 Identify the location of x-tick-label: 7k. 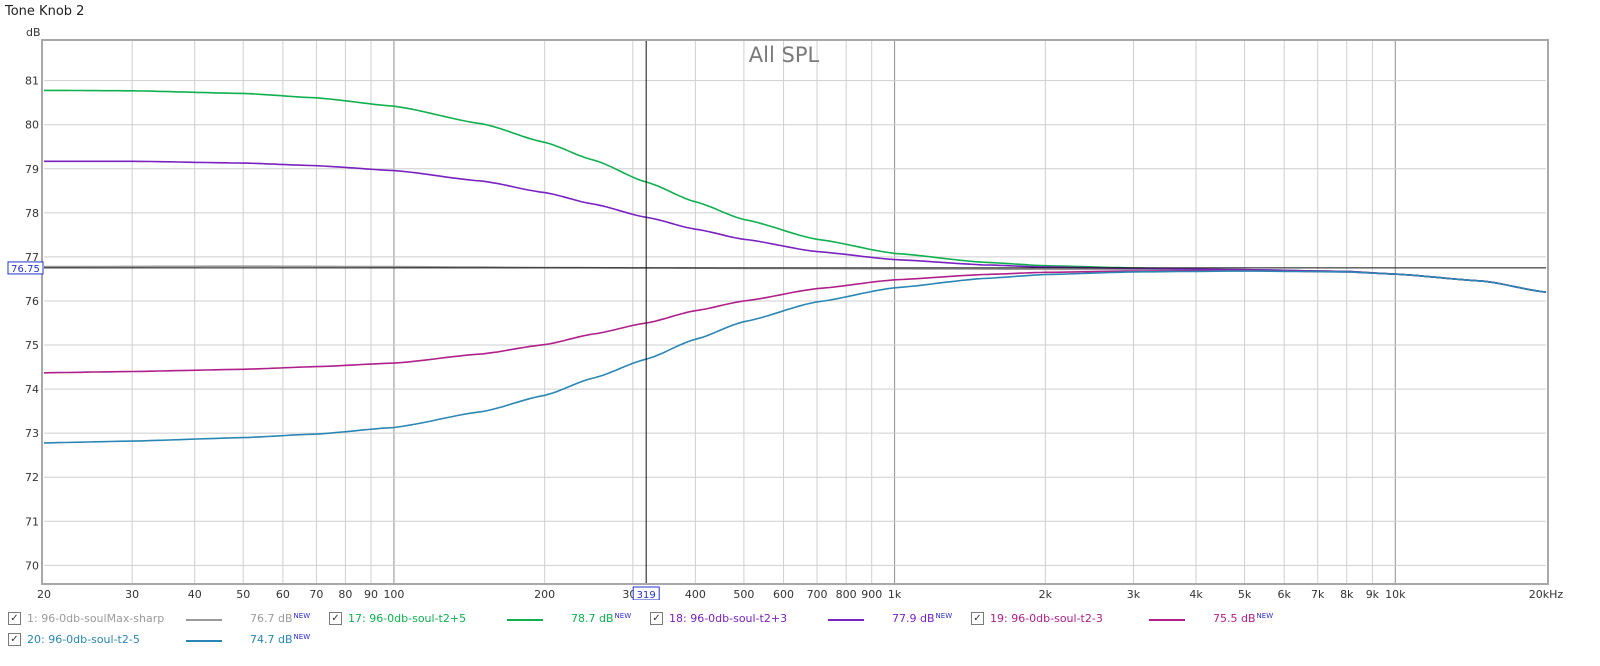
(1318, 594).